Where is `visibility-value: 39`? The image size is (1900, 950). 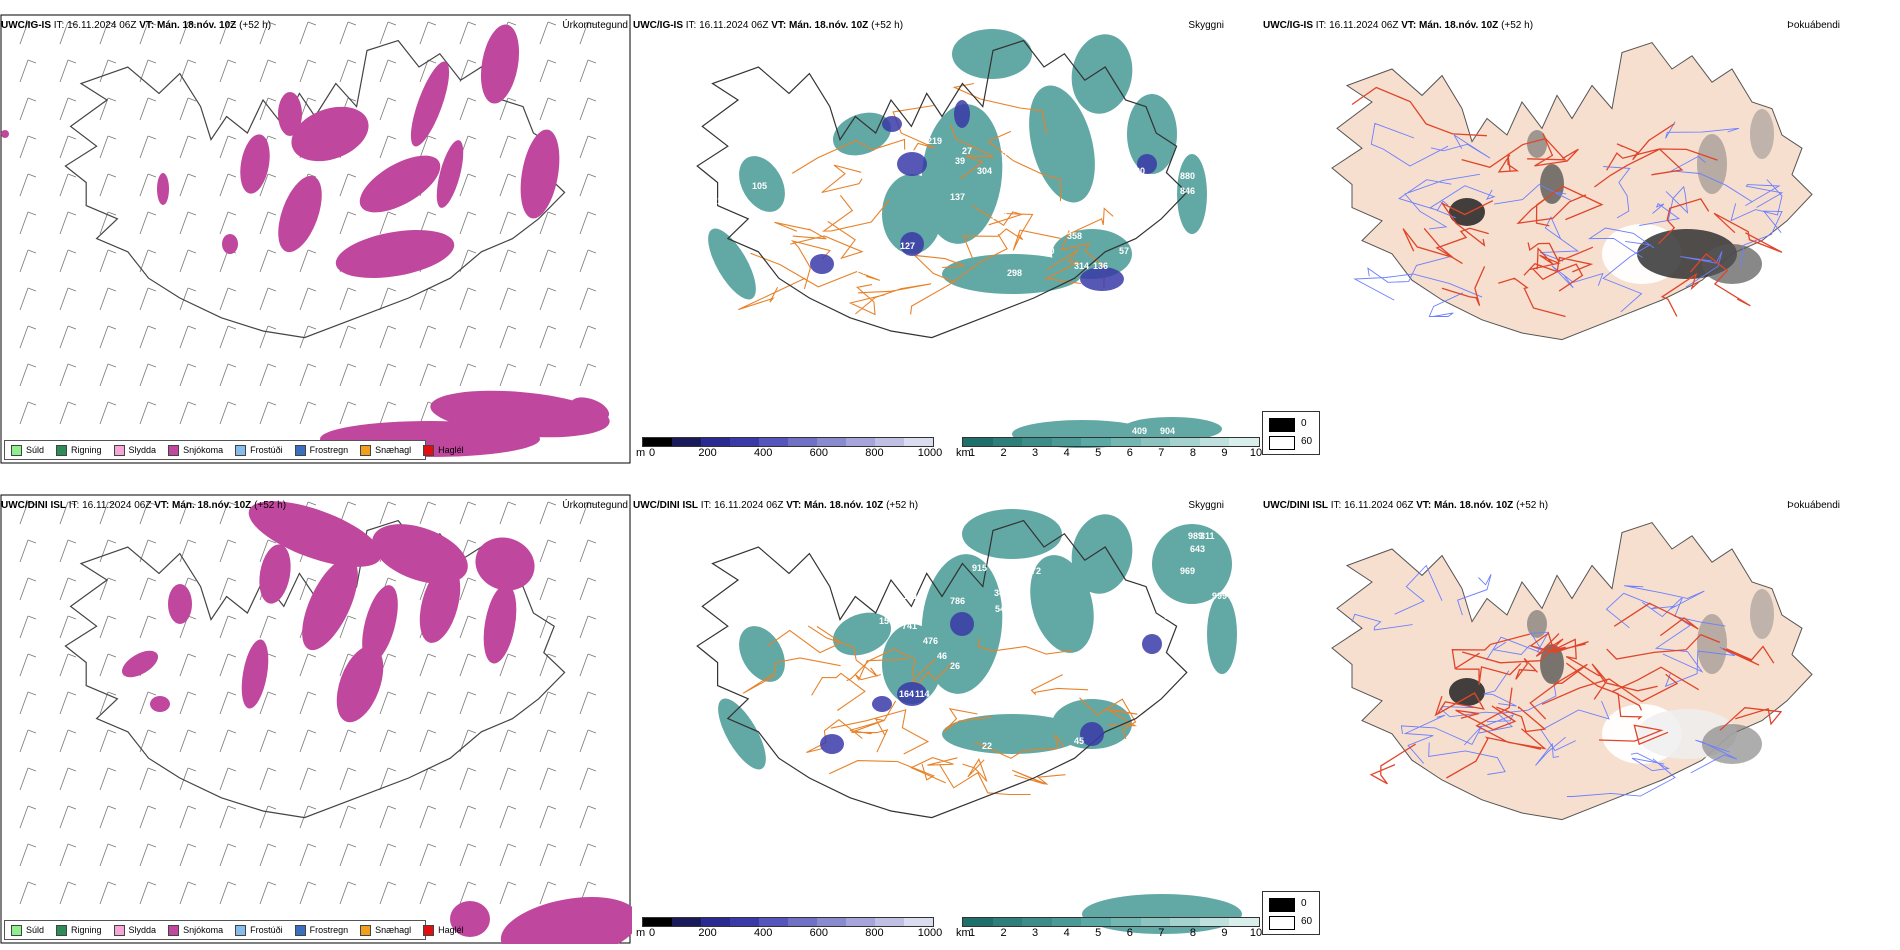 visibility-value: 39 is located at coordinates (960, 161).